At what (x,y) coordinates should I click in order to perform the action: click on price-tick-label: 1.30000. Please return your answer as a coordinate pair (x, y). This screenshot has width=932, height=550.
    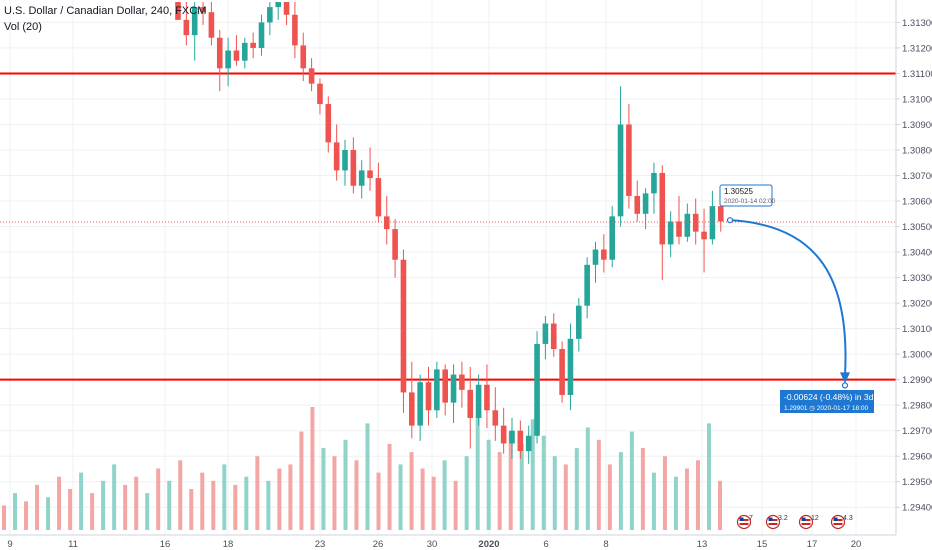
    Looking at the image, I should click on (917, 355).